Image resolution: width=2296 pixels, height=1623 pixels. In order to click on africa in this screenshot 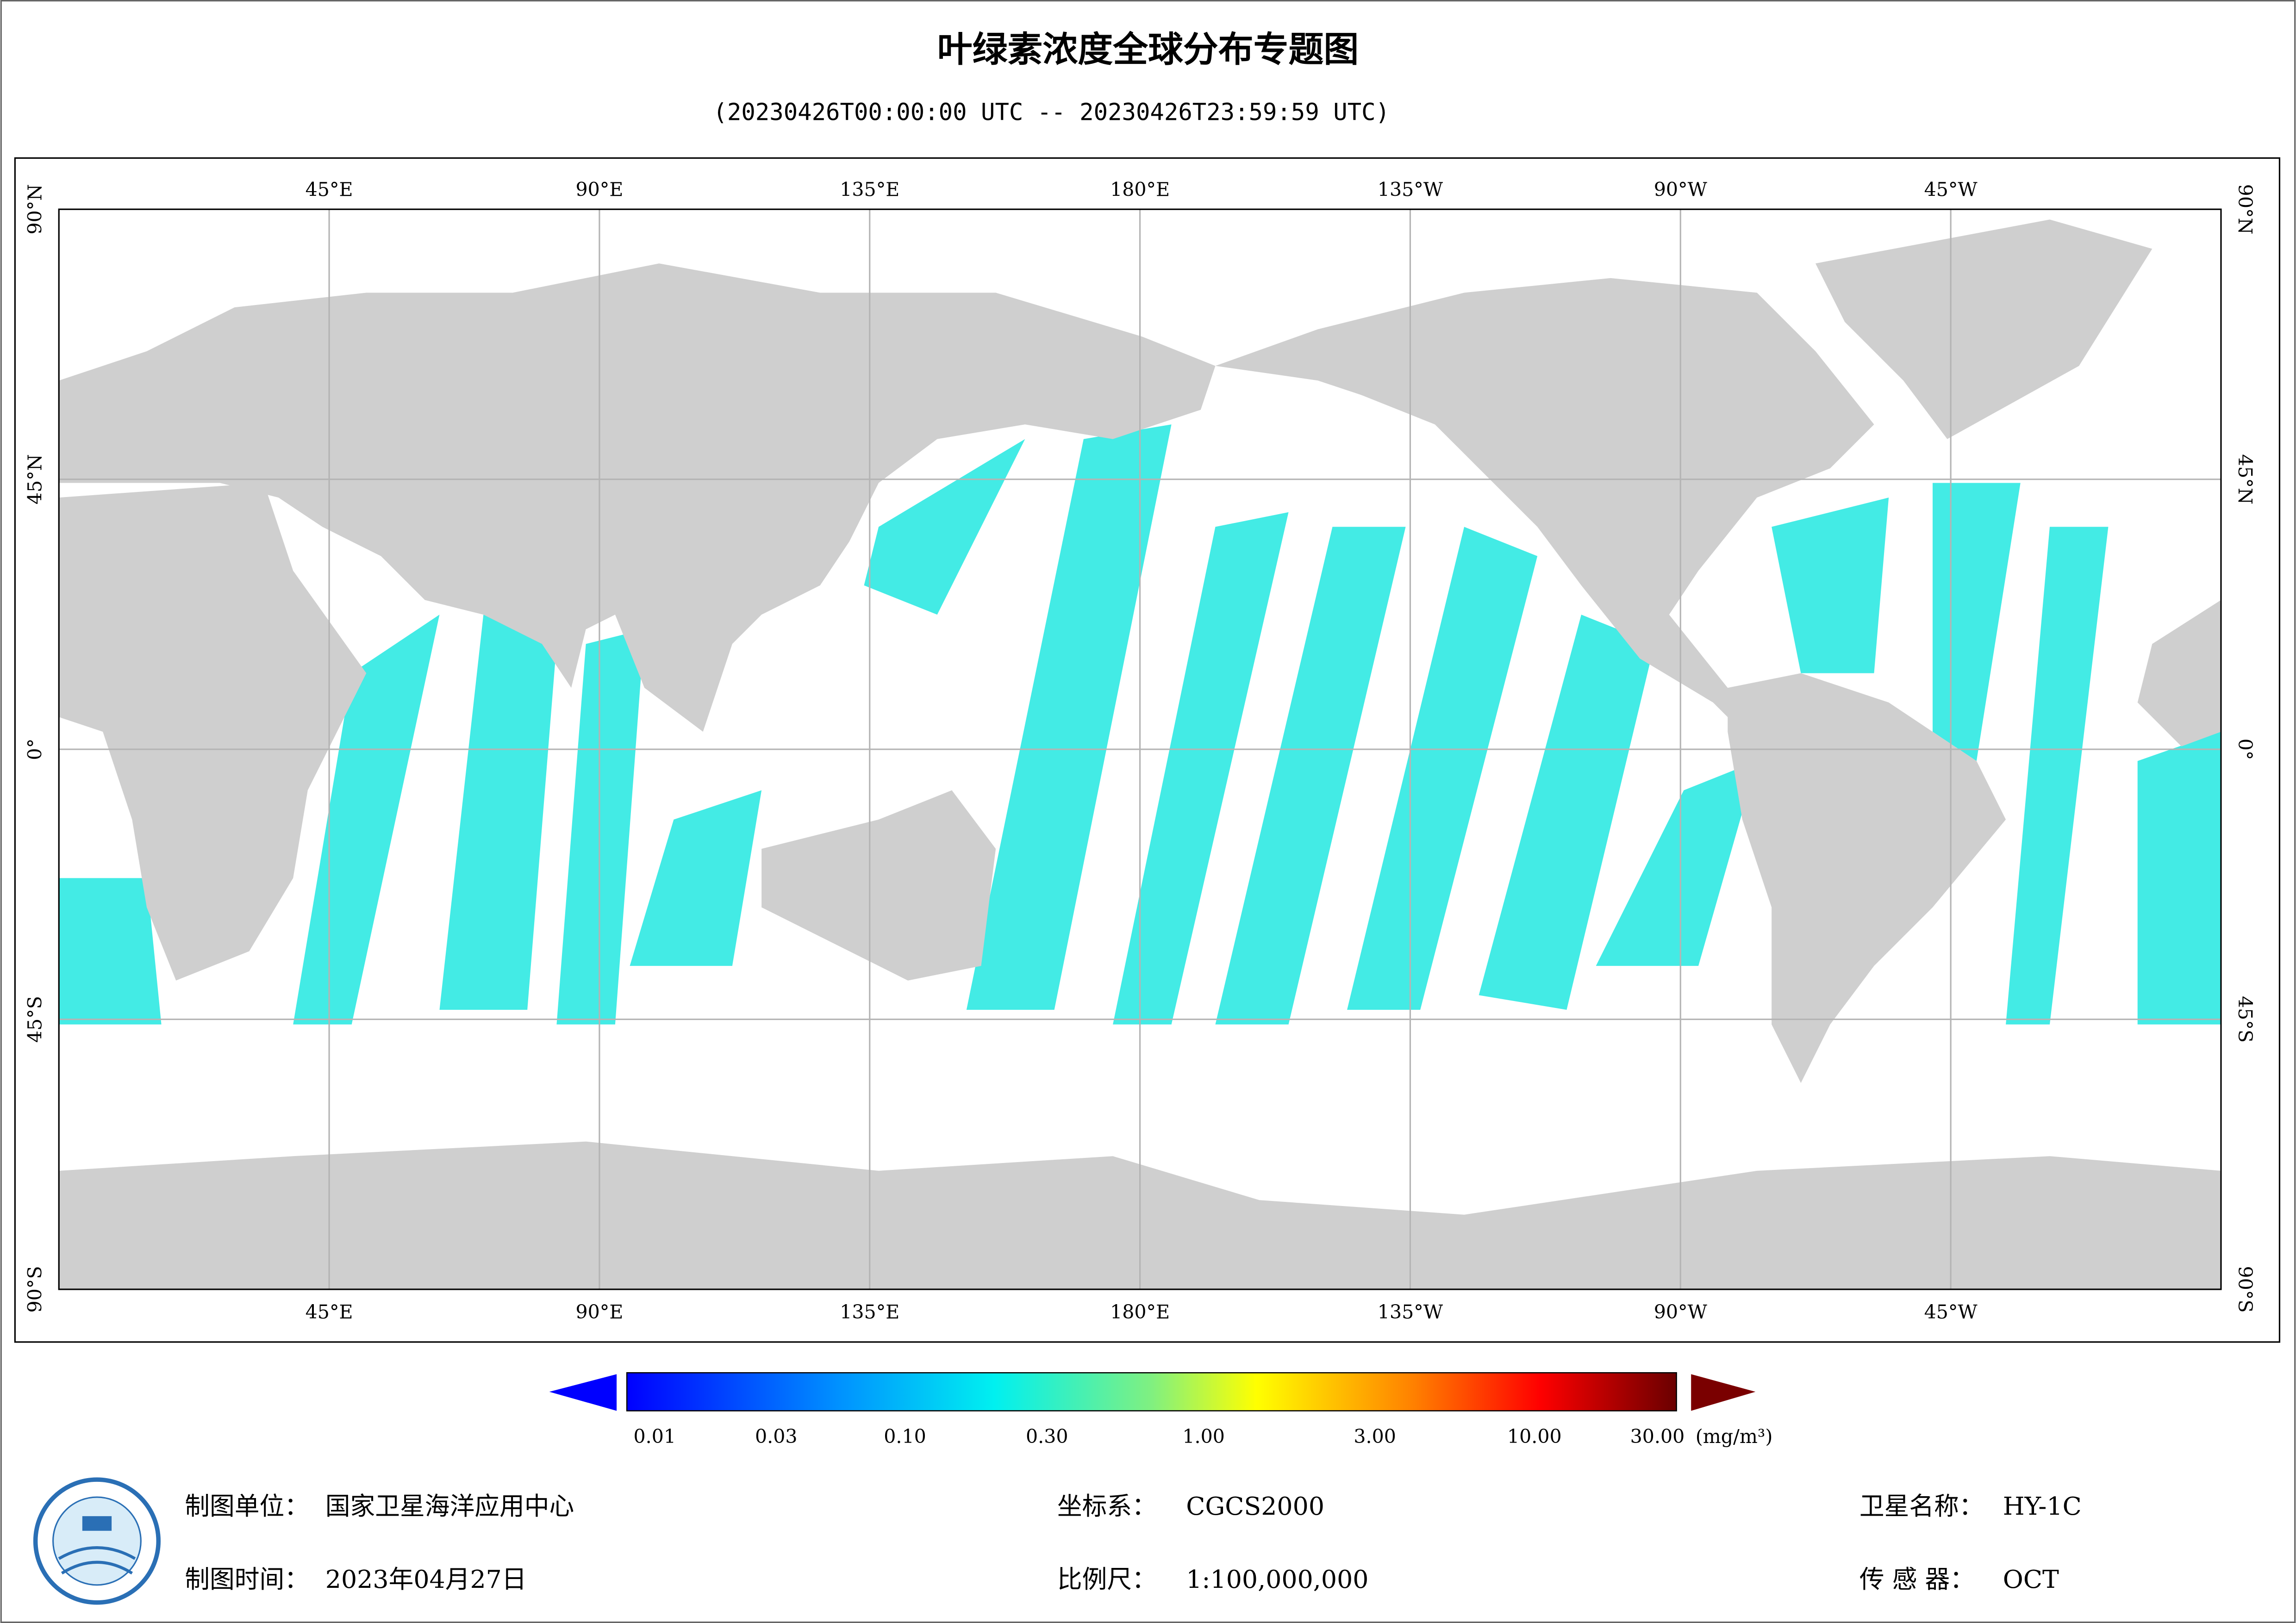, I will do `click(213, 732)`.